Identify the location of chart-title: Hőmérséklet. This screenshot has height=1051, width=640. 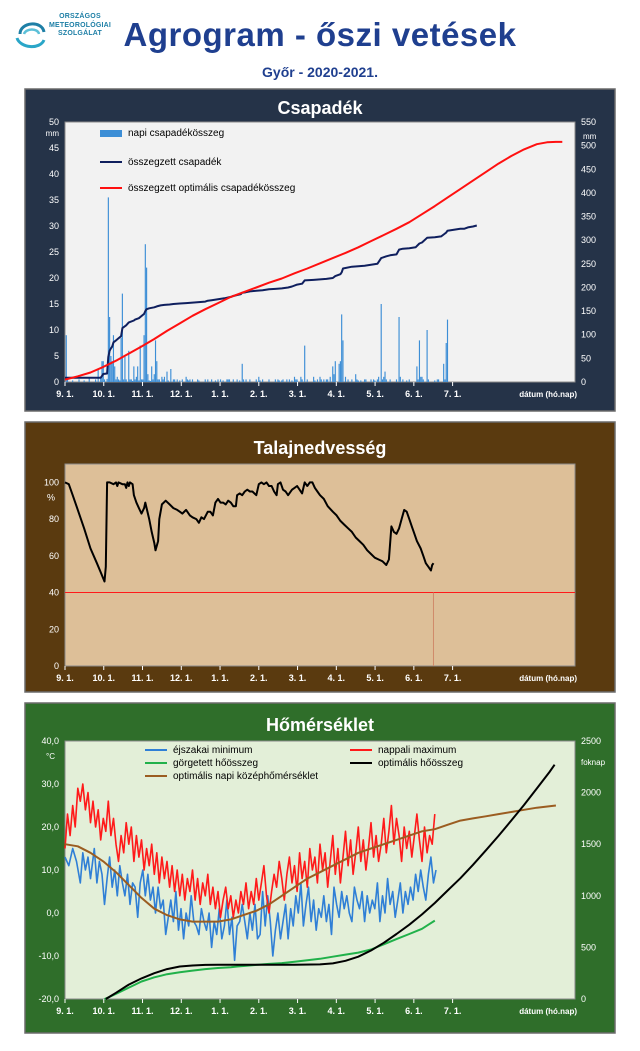
(320, 725).